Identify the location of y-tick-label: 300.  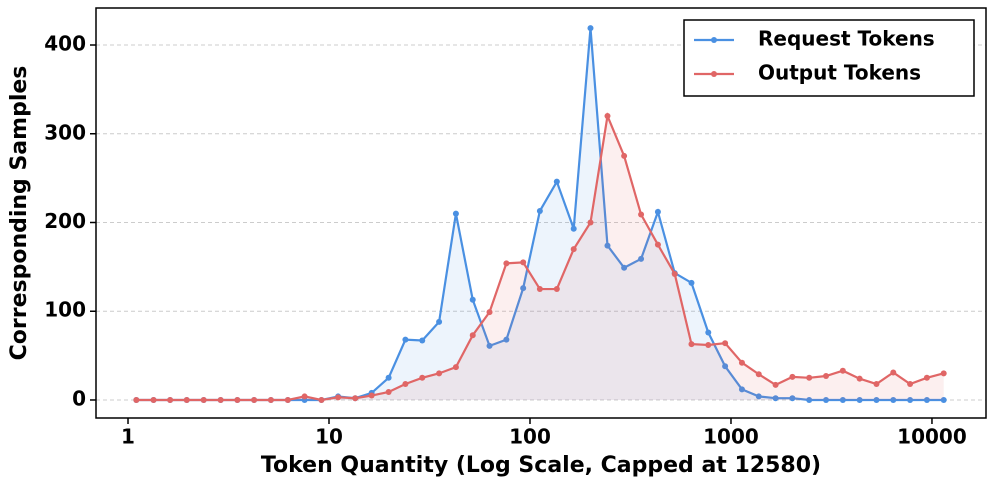
(65, 132).